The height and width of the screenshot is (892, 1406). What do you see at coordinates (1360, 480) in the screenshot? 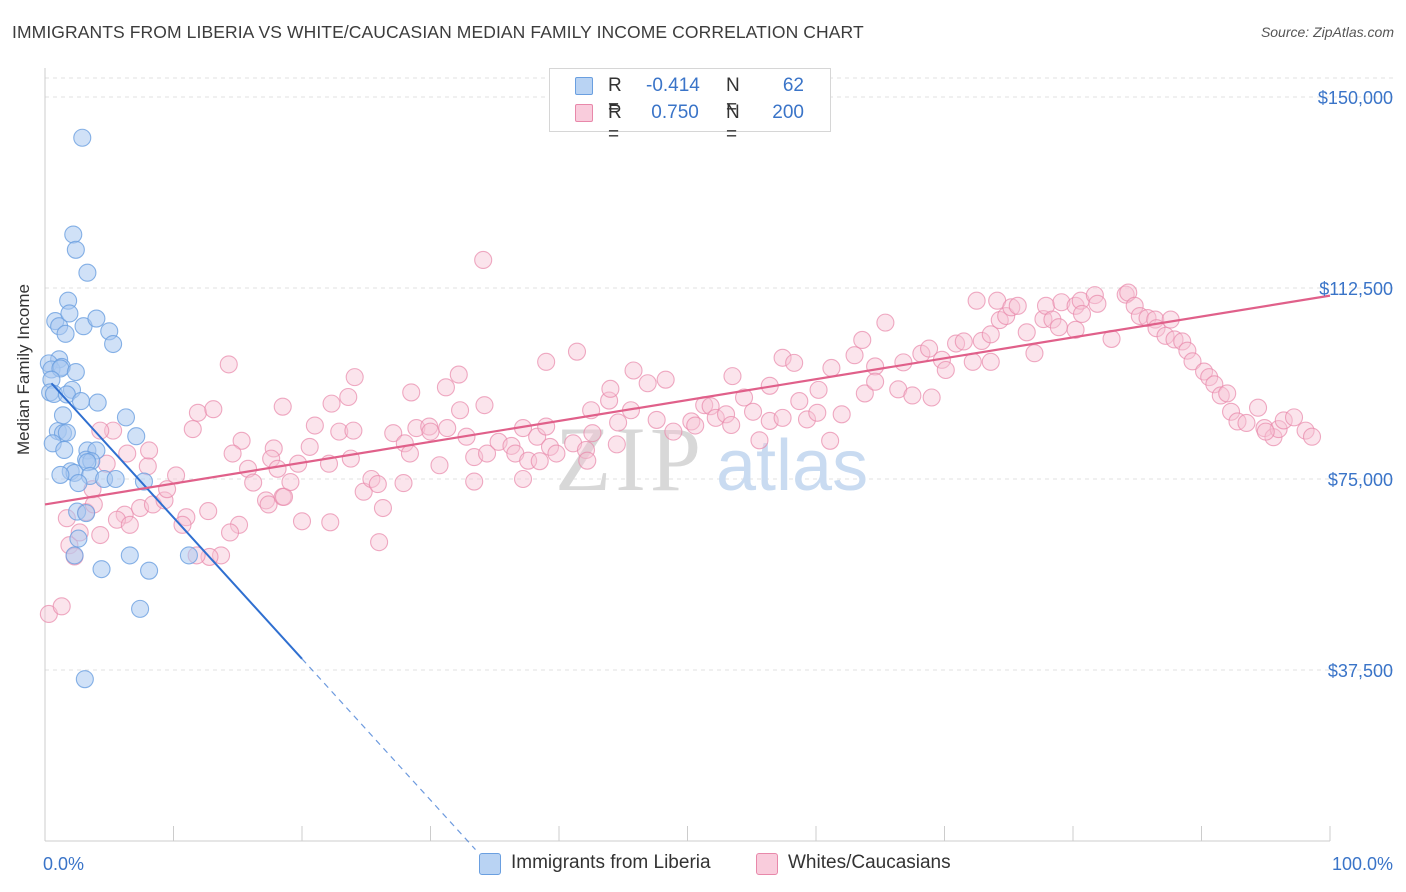
I see `y-tick-label: $75,000` at bounding box center [1360, 480].